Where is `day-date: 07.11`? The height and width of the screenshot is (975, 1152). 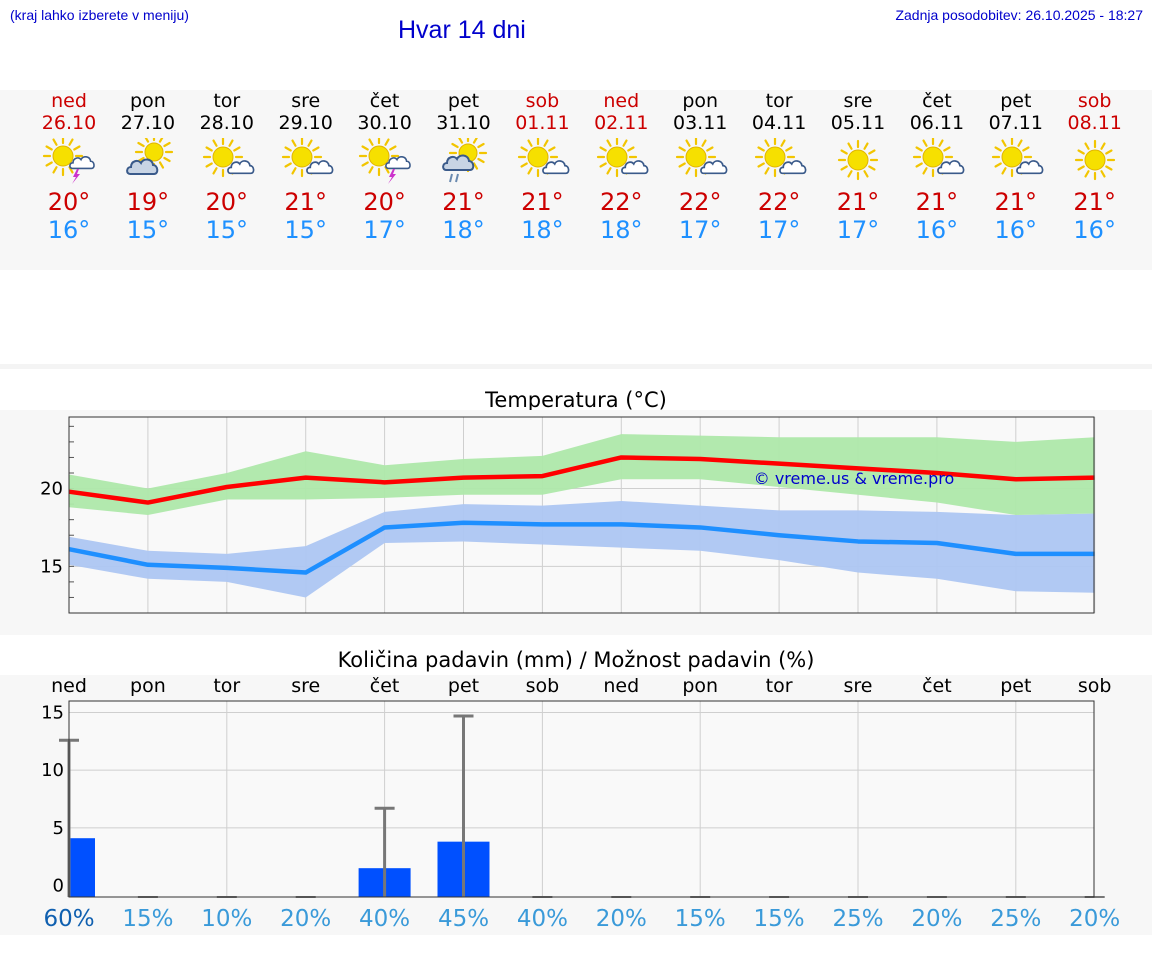
day-date: 07.11 is located at coordinates (1015, 123).